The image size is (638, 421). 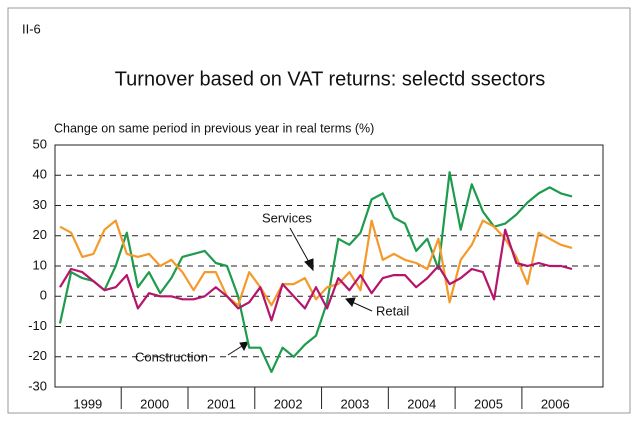 I want to click on x-tick-label: 2004, so click(x=421, y=403).